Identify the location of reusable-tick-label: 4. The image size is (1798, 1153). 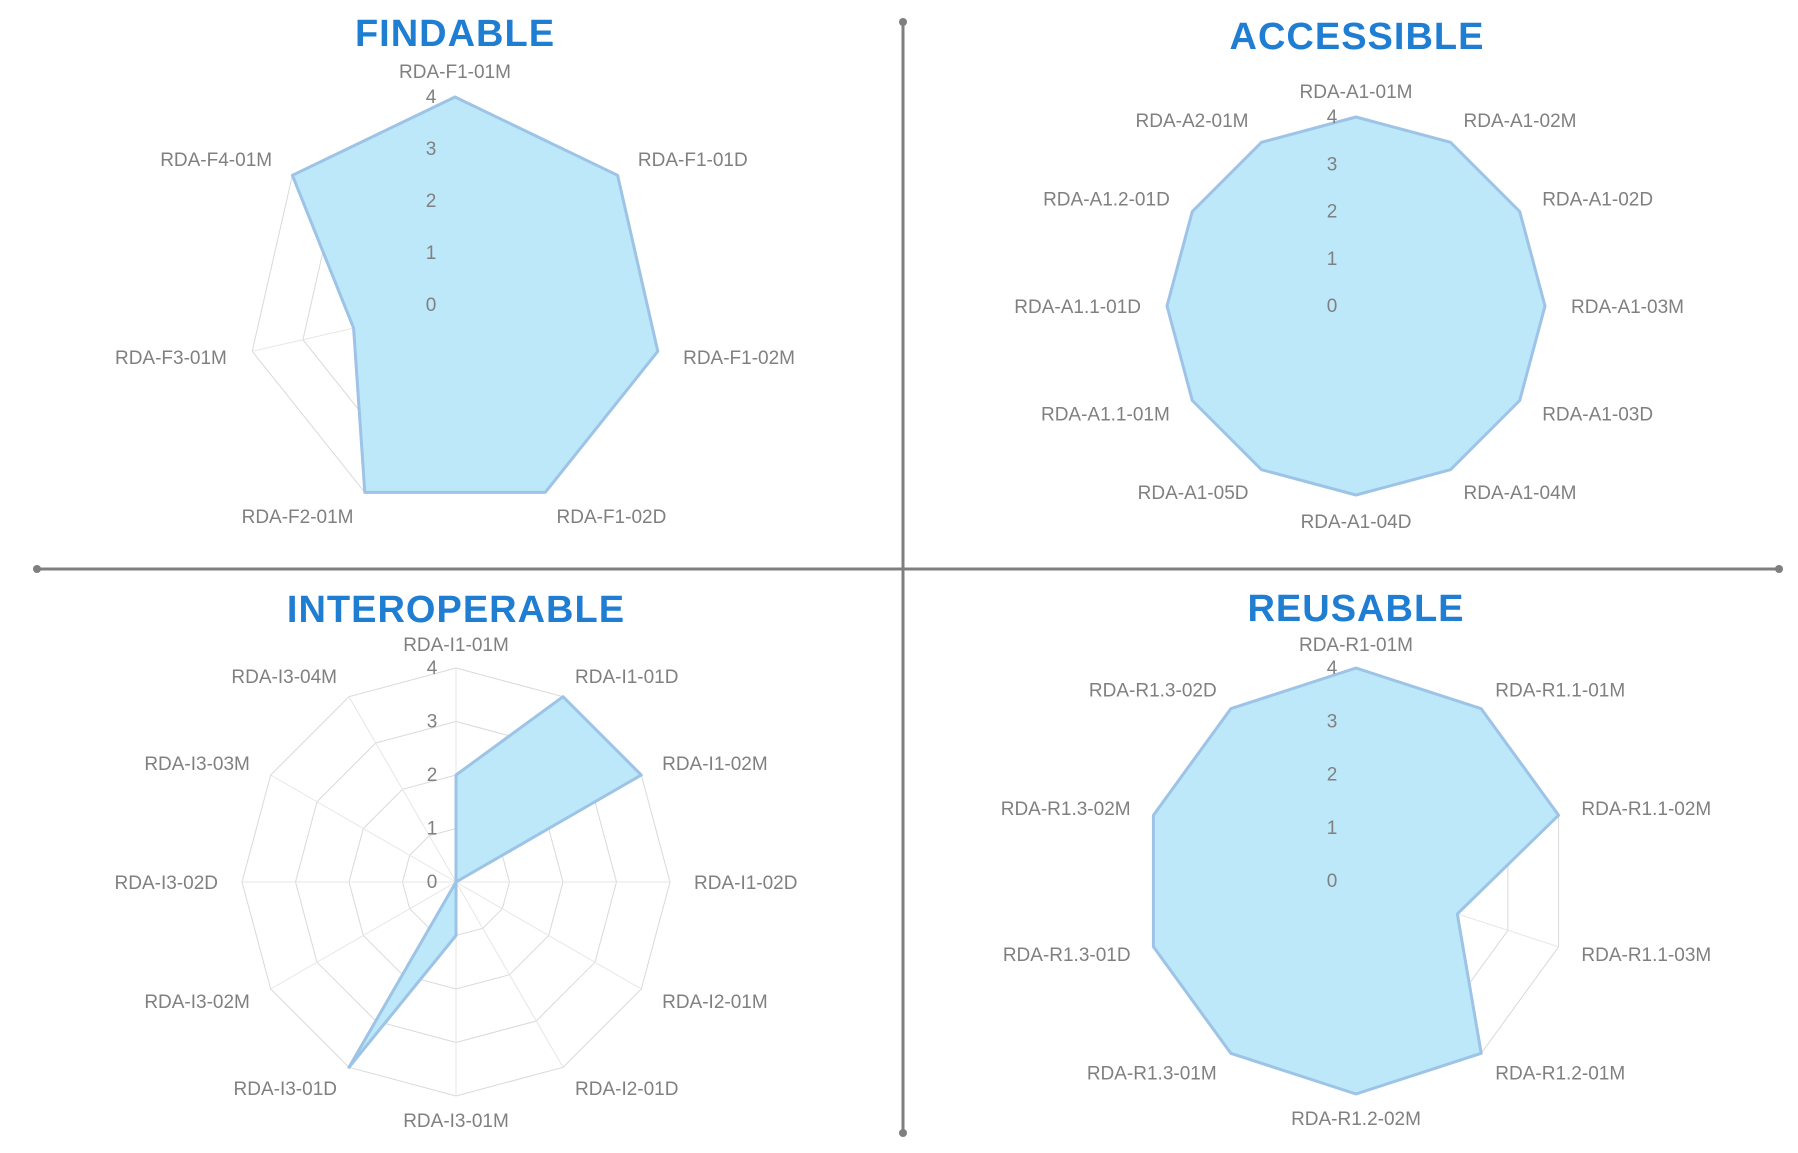
(1332, 668).